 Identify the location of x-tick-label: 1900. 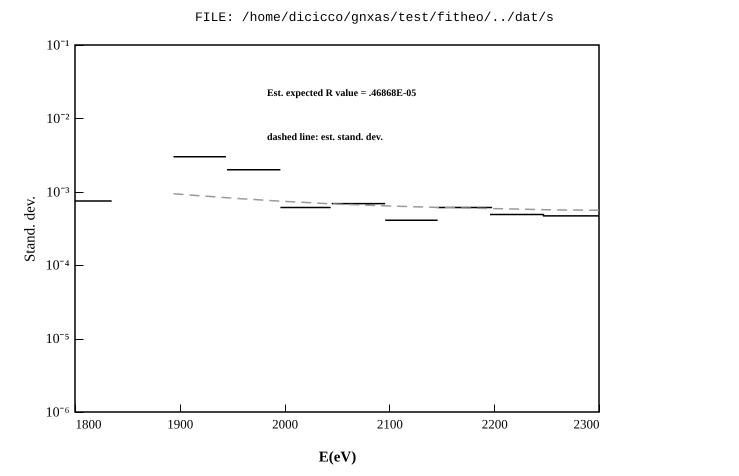
(180, 424).